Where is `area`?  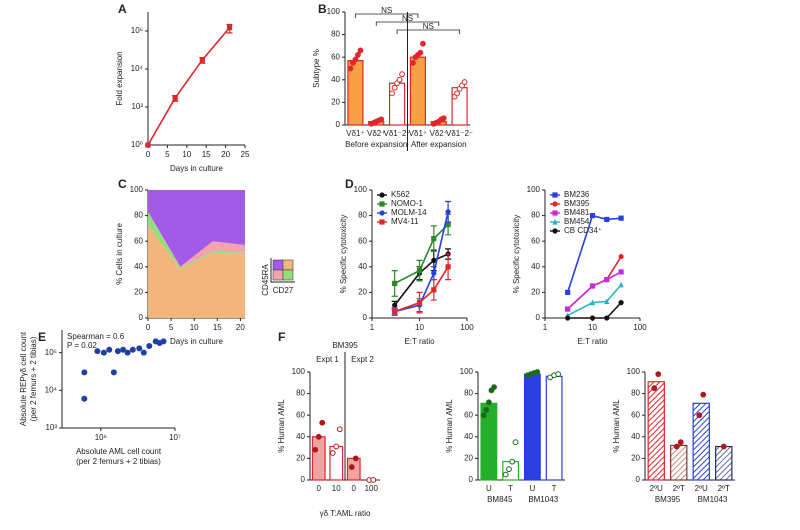 area is located at coordinates (196, 240).